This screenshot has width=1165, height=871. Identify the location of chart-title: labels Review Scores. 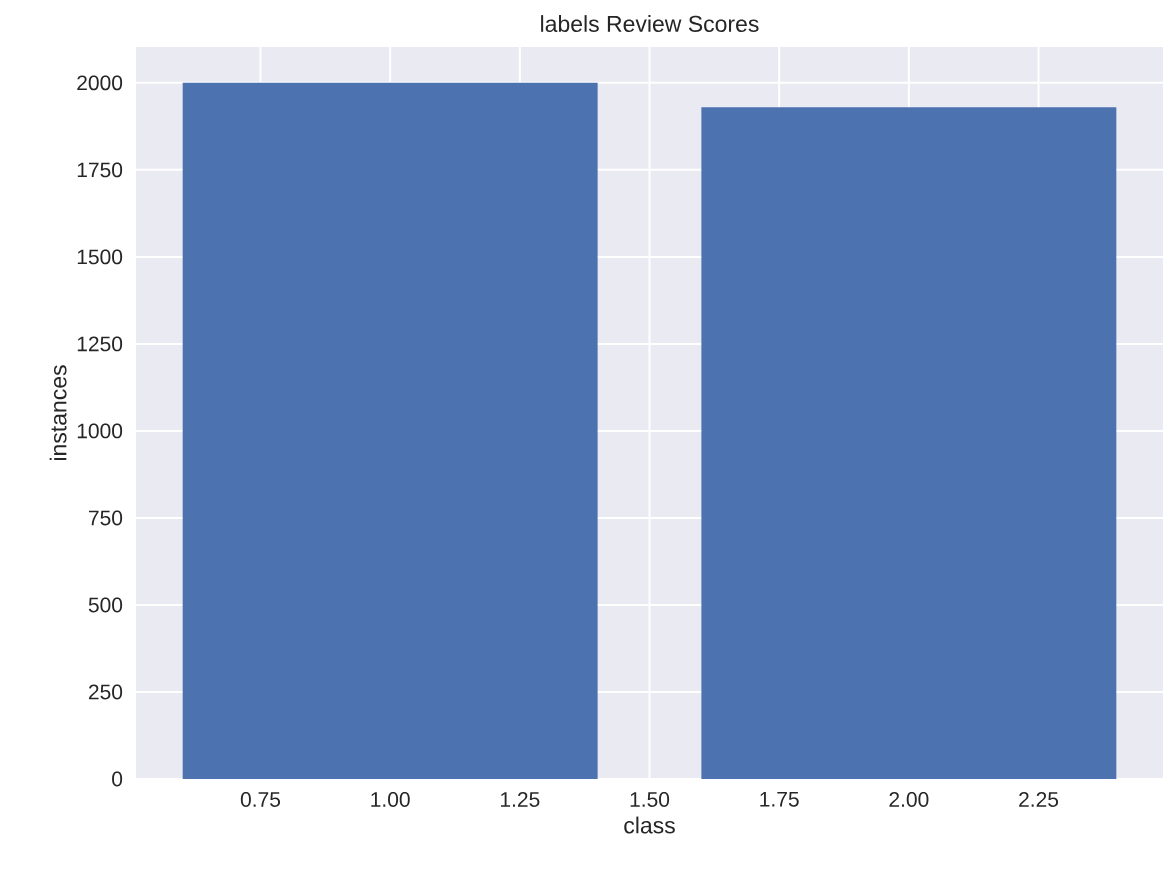
(650, 23).